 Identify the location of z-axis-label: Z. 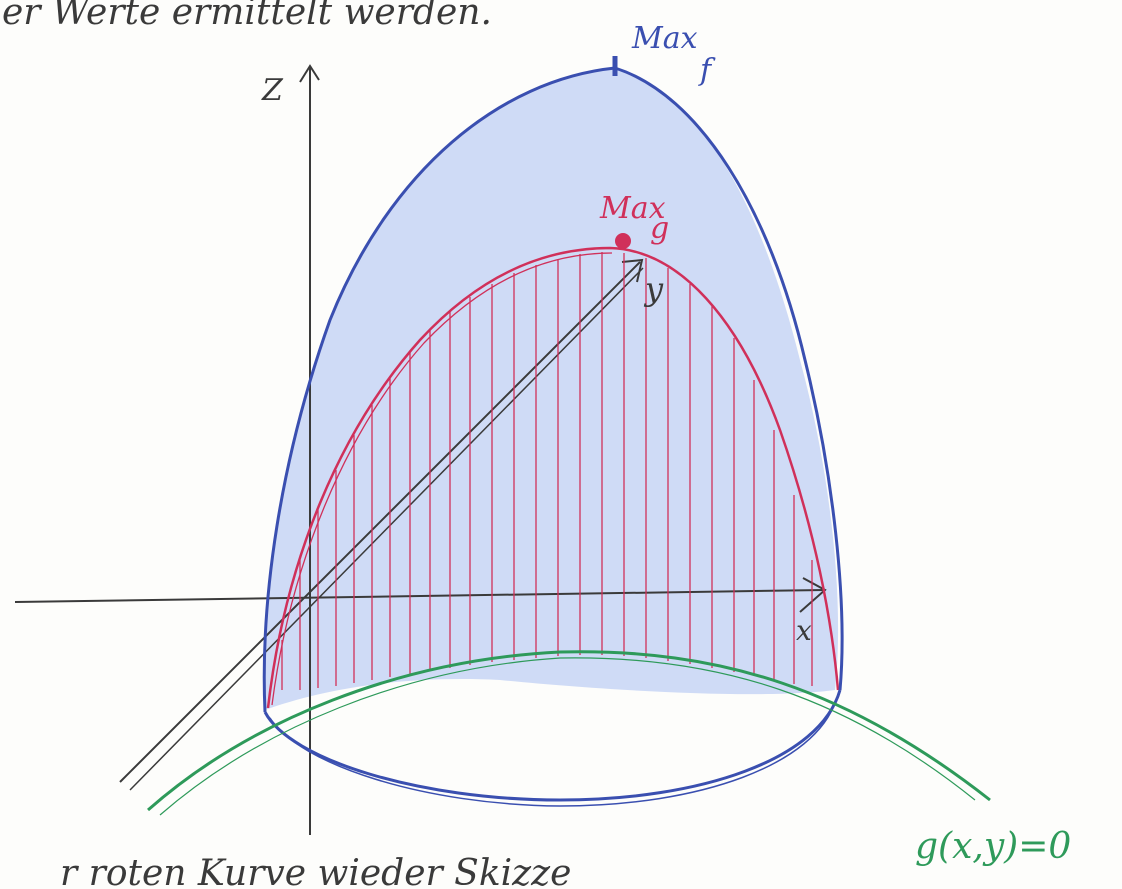
(272, 90).